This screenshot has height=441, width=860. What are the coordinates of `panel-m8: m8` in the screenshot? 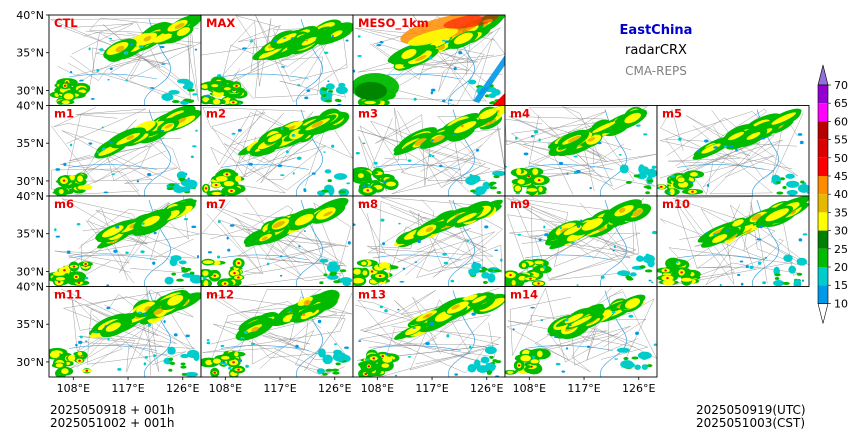 It's located at (429, 241).